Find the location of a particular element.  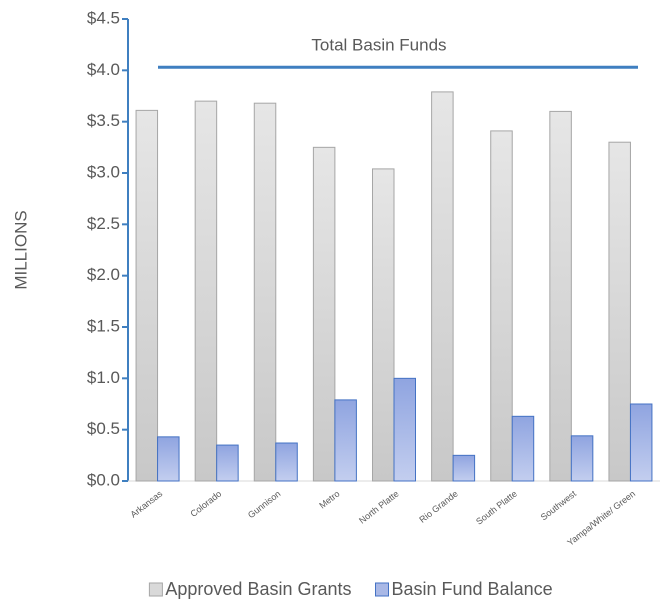

y-tick-label: $1.0 is located at coordinates (103, 377).